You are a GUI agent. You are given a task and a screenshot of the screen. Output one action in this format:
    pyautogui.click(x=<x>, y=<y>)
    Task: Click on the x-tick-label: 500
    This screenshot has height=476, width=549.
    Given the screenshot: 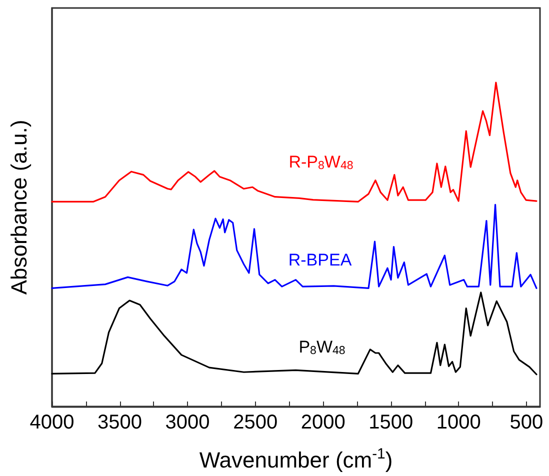 What is the action you would take?
    pyautogui.click(x=527, y=422)
    